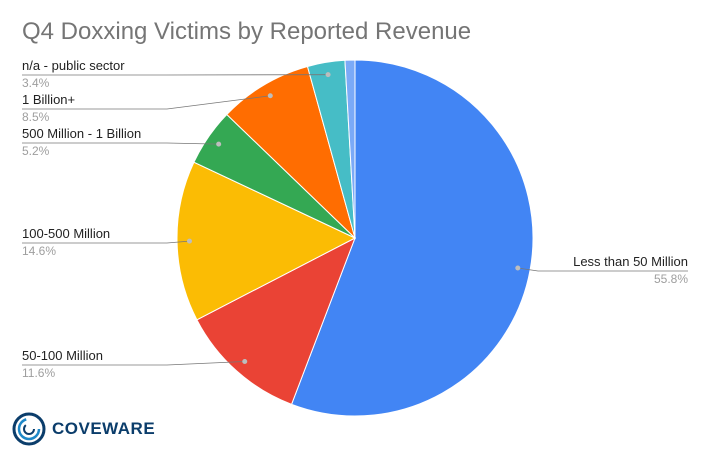 The width and height of the screenshot is (710, 466). I want to click on coveware-logo-text: COVEWARE, so click(104, 428).